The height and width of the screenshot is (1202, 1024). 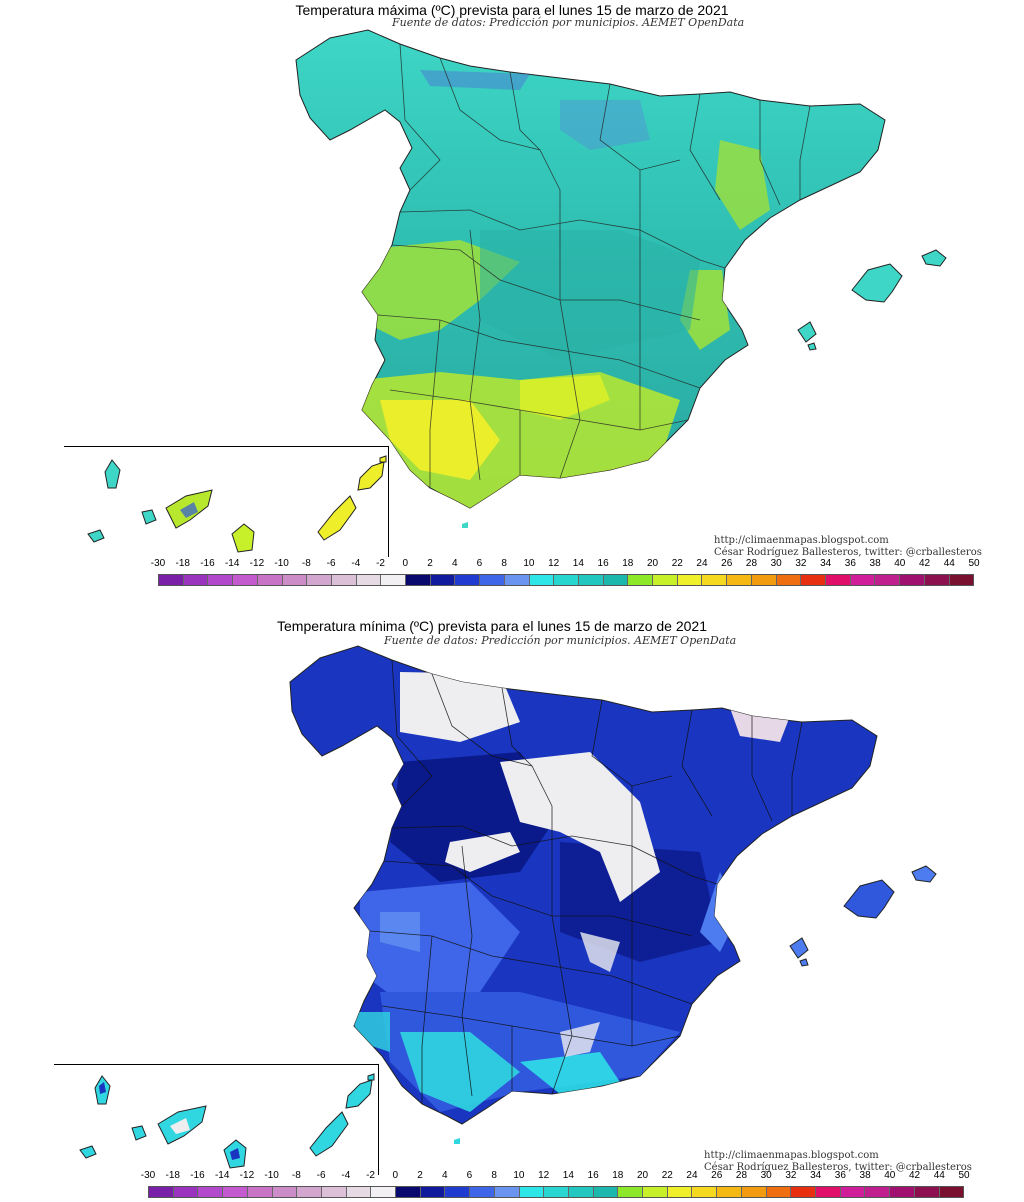 What do you see at coordinates (182, 563) in the screenshot?
I see `scale-label: -18` at bounding box center [182, 563].